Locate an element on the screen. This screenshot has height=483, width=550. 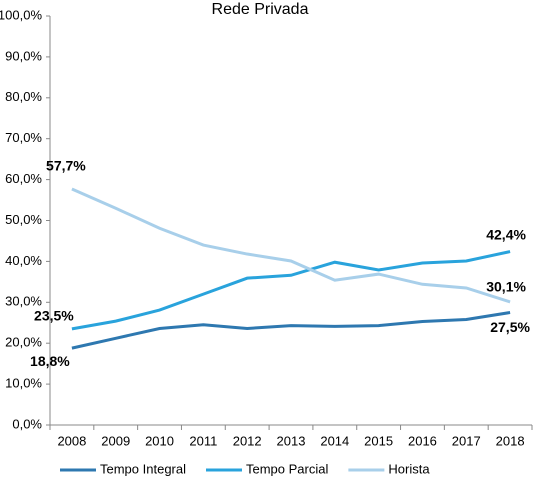
x-tick-label: 2018 is located at coordinates (510, 440).